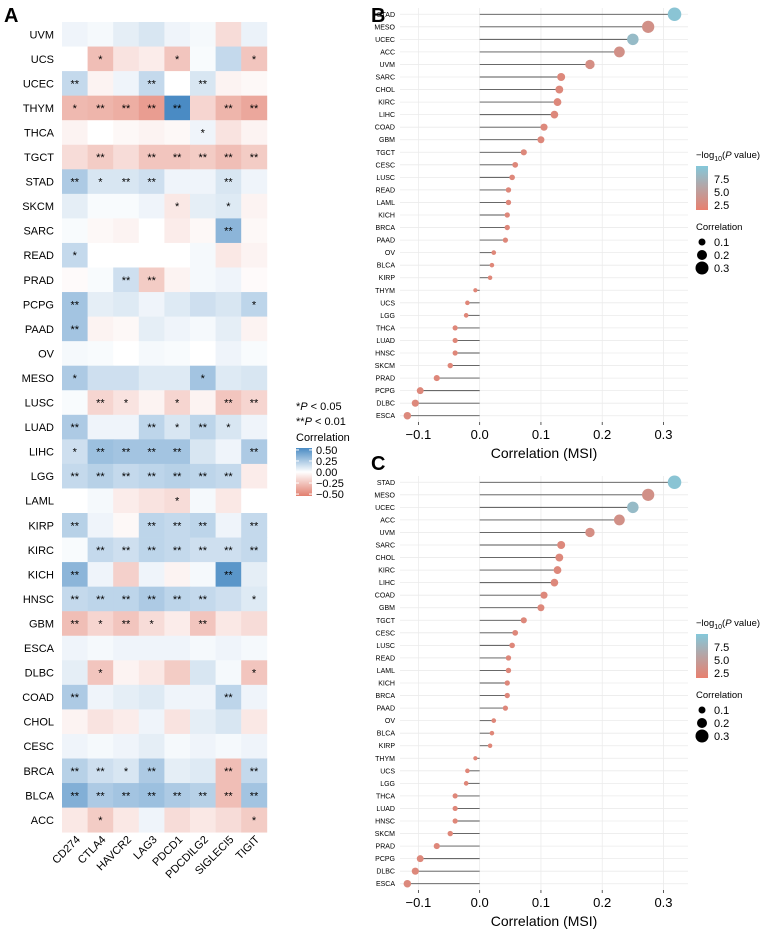  What do you see at coordinates (385, 379) in the screenshot?
I see `category-label: PRAD` at bounding box center [385, 379].